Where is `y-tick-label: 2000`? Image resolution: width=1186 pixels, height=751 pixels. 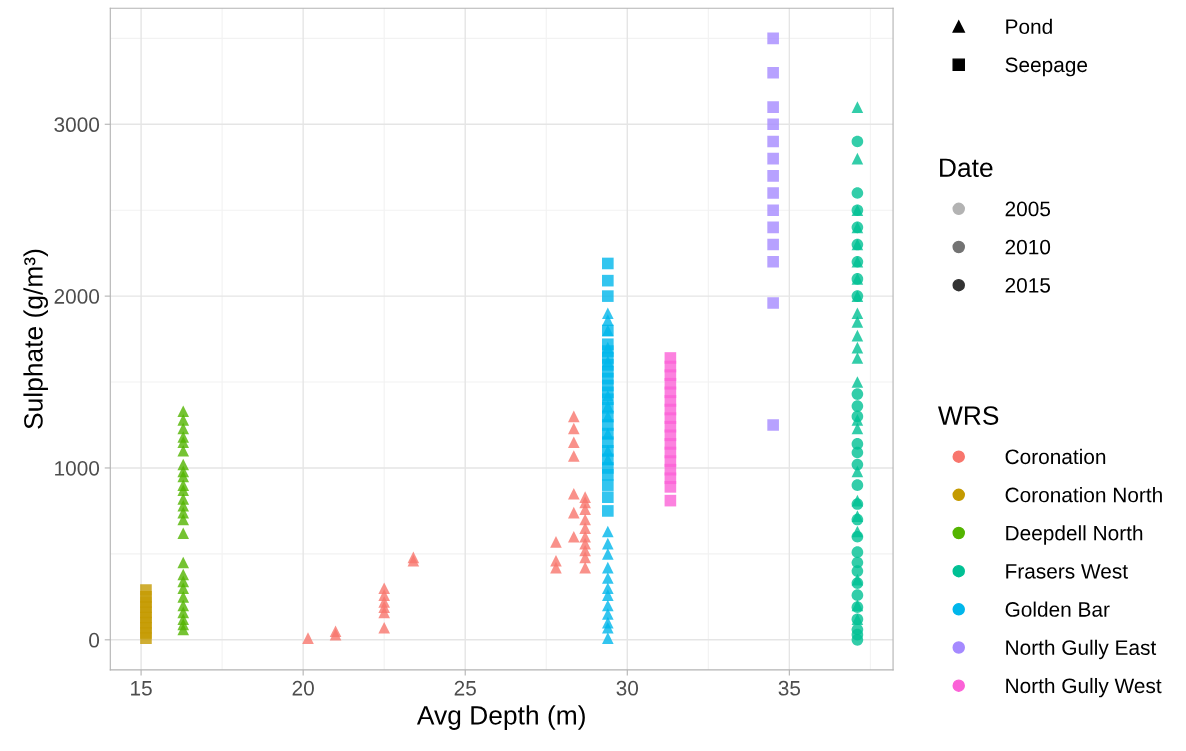 y-tick-label: 2000 is located at coordinates (77, 296).